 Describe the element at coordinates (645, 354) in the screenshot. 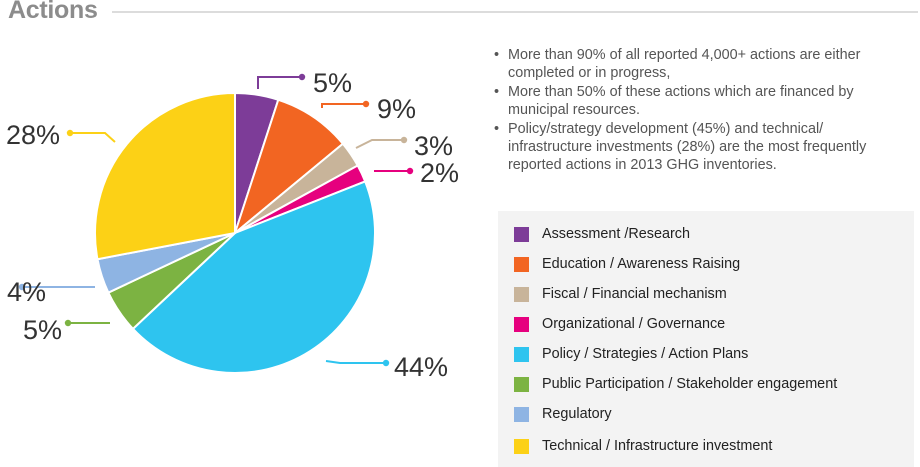

I see `legend-label: Policy / Strategies / Action Plans` at that location.